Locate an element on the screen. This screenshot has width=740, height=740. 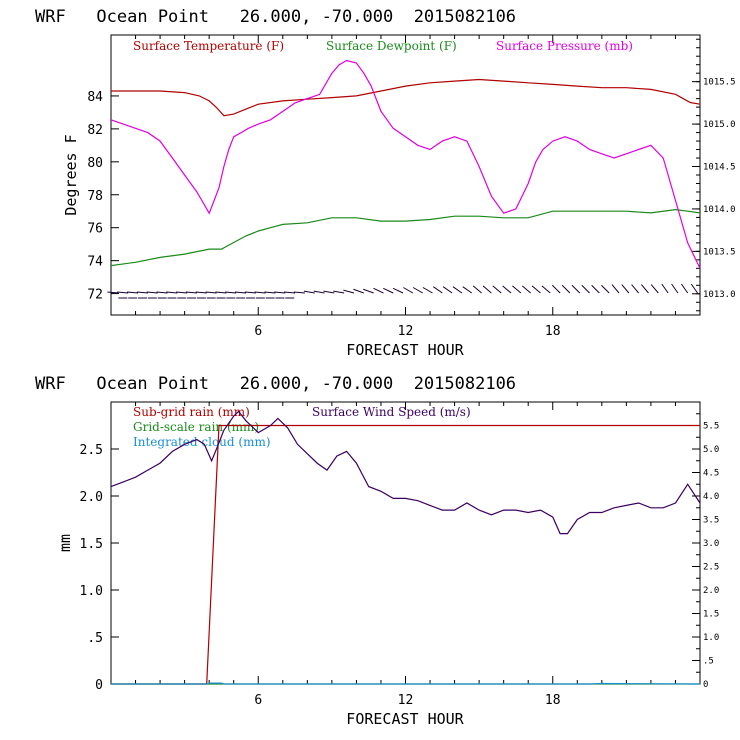
y-tick-label: 72 is located at coordinates (95, 295).